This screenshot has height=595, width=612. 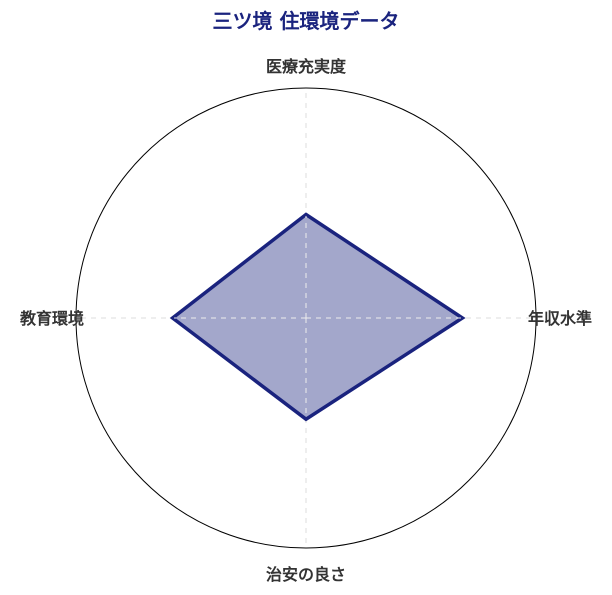 I want to click on axis-label-income: 年収水準, so click(x=560, y=318).